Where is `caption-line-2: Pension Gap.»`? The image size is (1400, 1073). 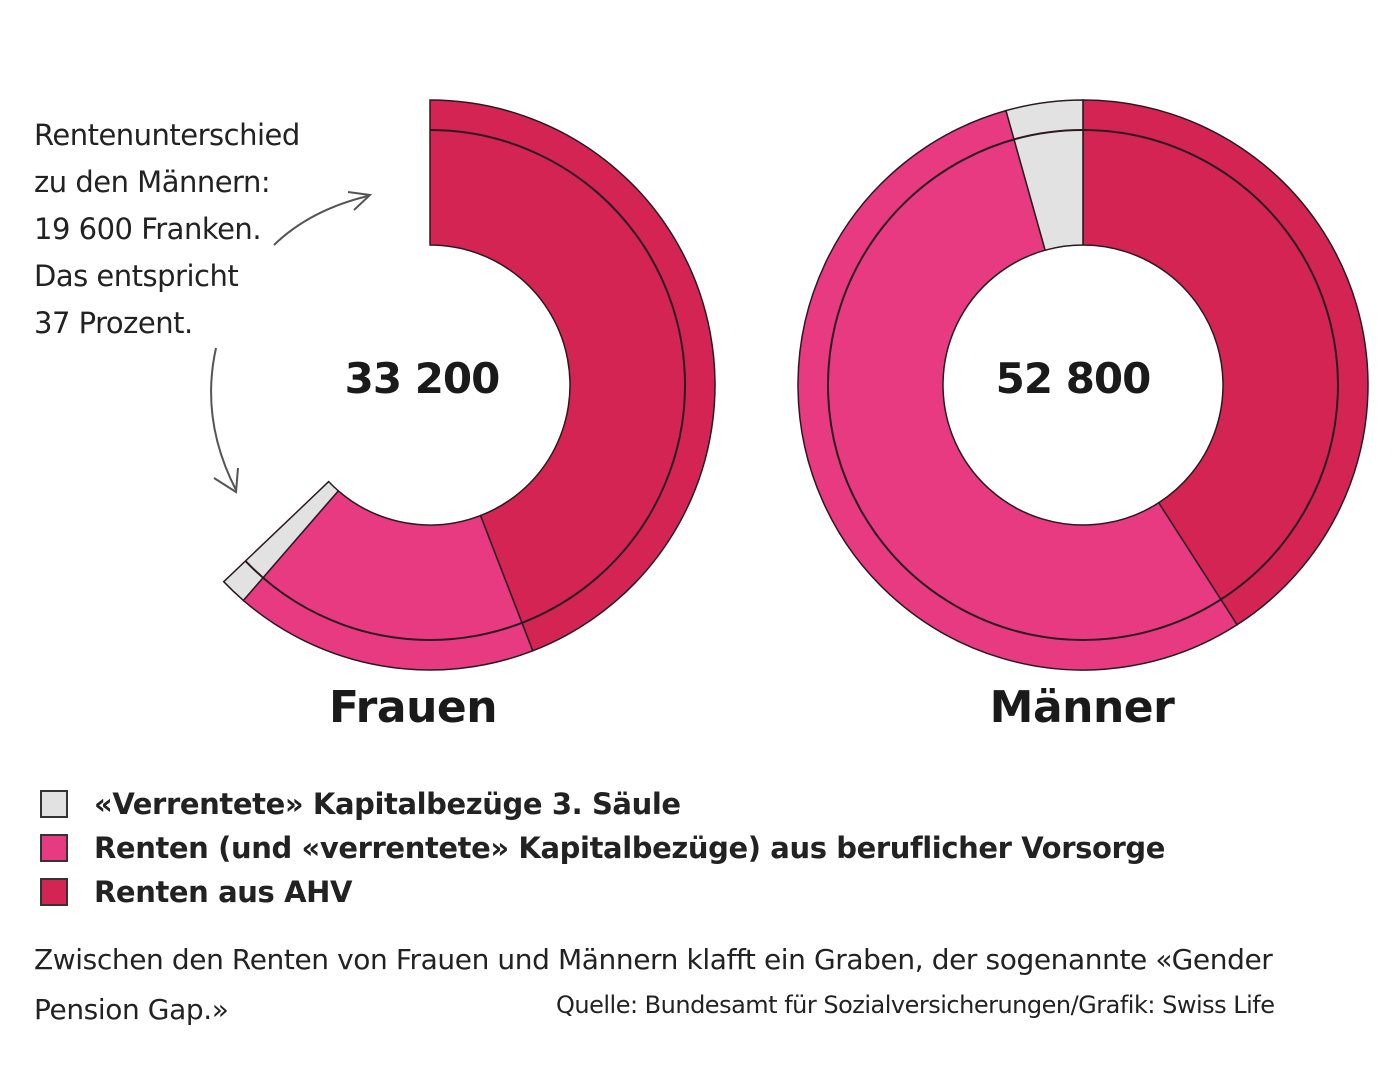
caption-line-2: Pension Gap.» is located at coordinates (131, 1009).